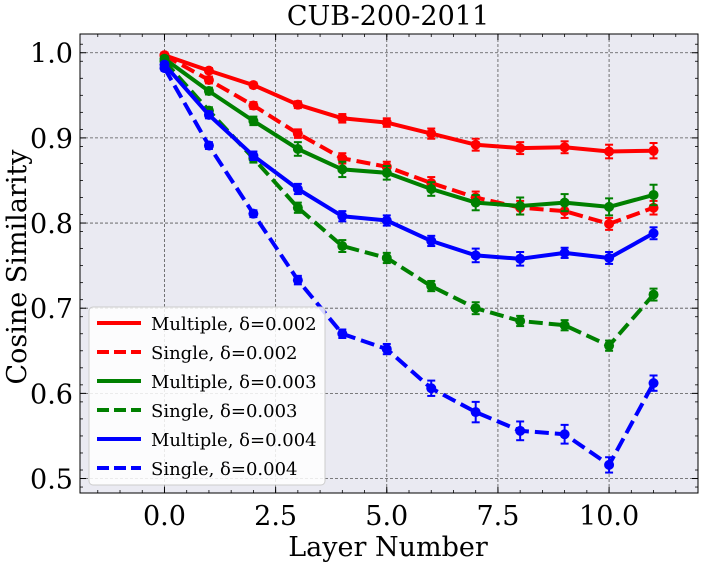 The width and height of the screenshot is (703, 566). What do you see at coordinates (224, 353) in the screenshot?
I see `legend-label: Single, δ=0.002` at bounding box center [224, 353].